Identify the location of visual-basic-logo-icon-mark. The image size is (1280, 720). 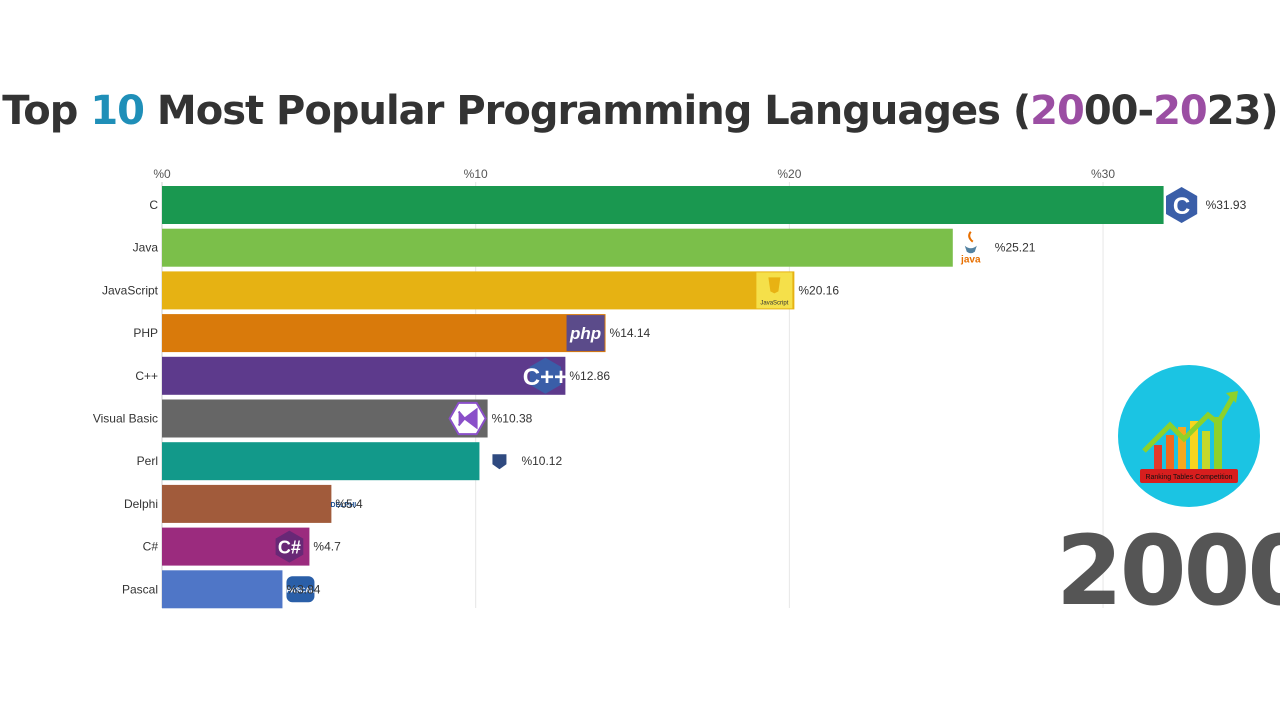
(467, 418).